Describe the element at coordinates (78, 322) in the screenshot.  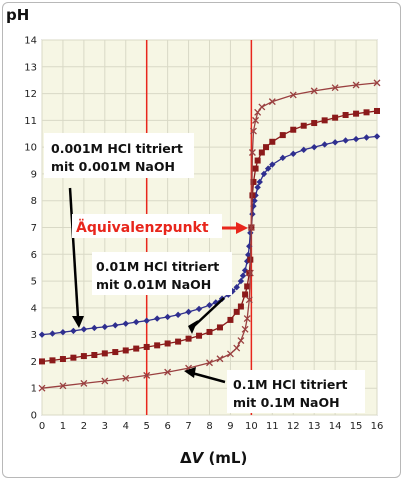
I see `annotation-0001m-arrowhead` at that location.